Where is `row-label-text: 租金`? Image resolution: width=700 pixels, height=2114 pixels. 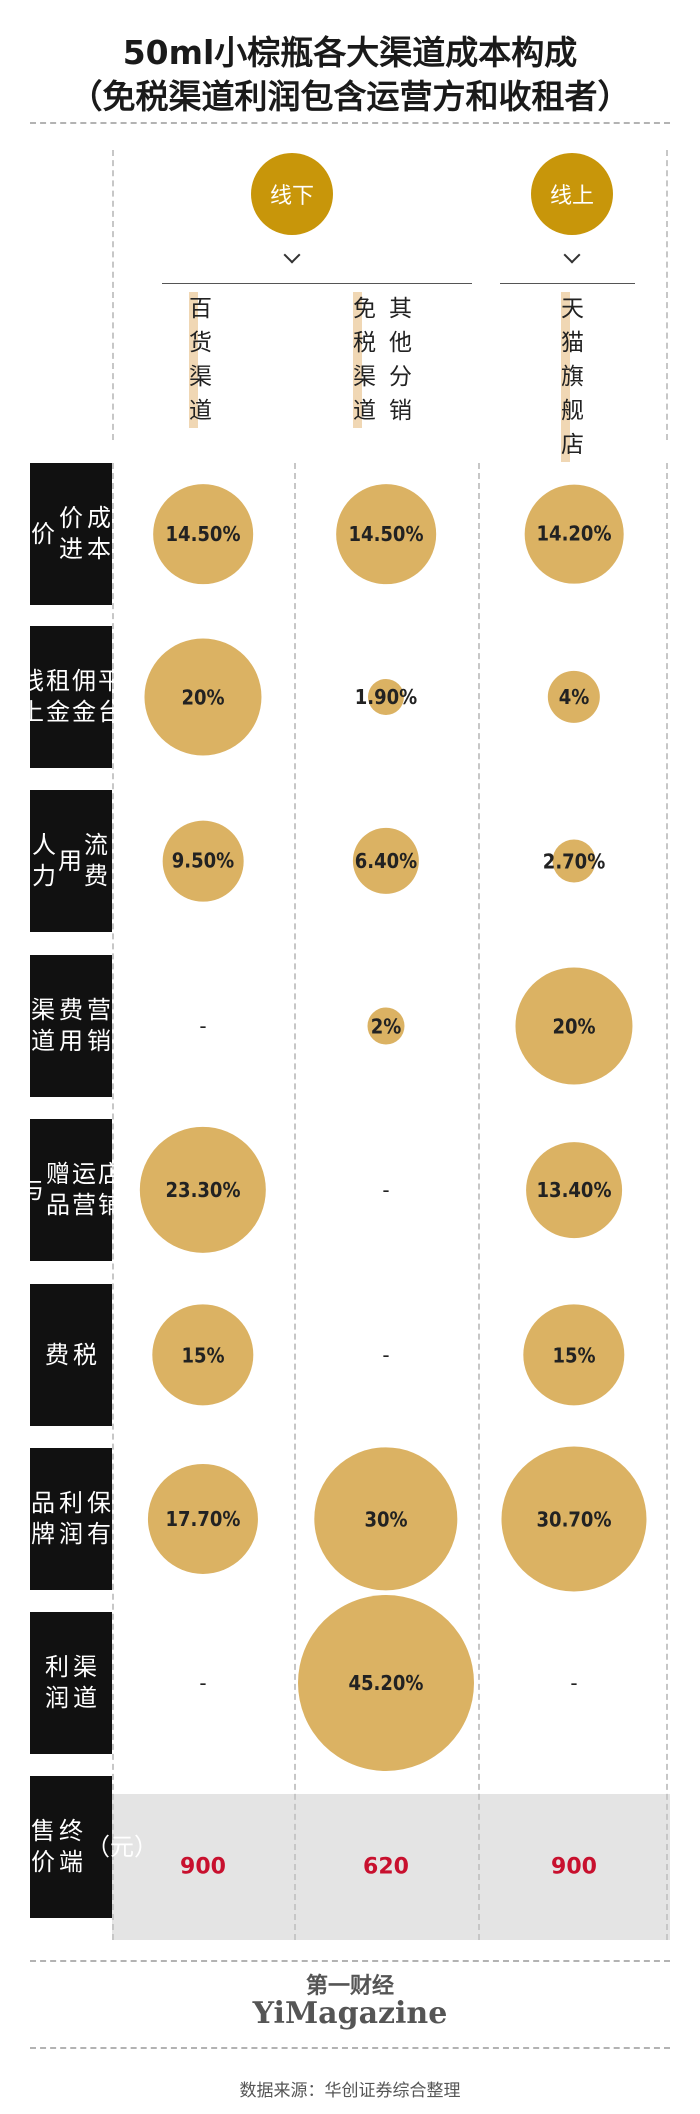
row-label-text: 租金 is located at coordinates (58, 696).